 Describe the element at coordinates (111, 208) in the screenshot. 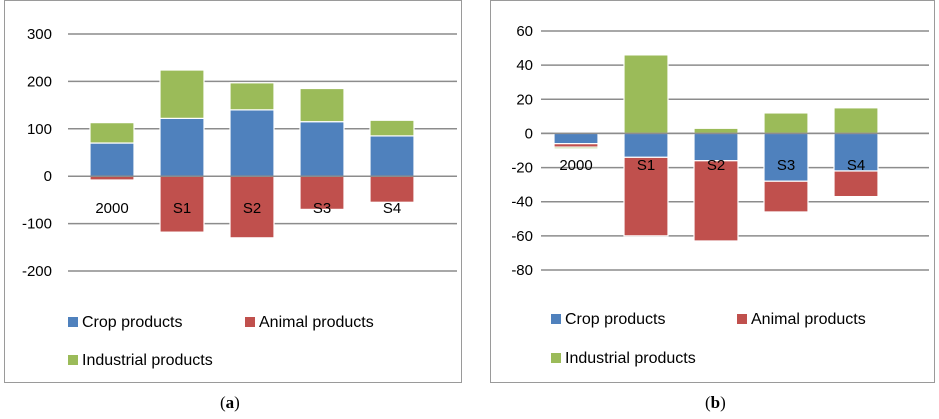

I see `chart-a-category-label: 2000` at that location.